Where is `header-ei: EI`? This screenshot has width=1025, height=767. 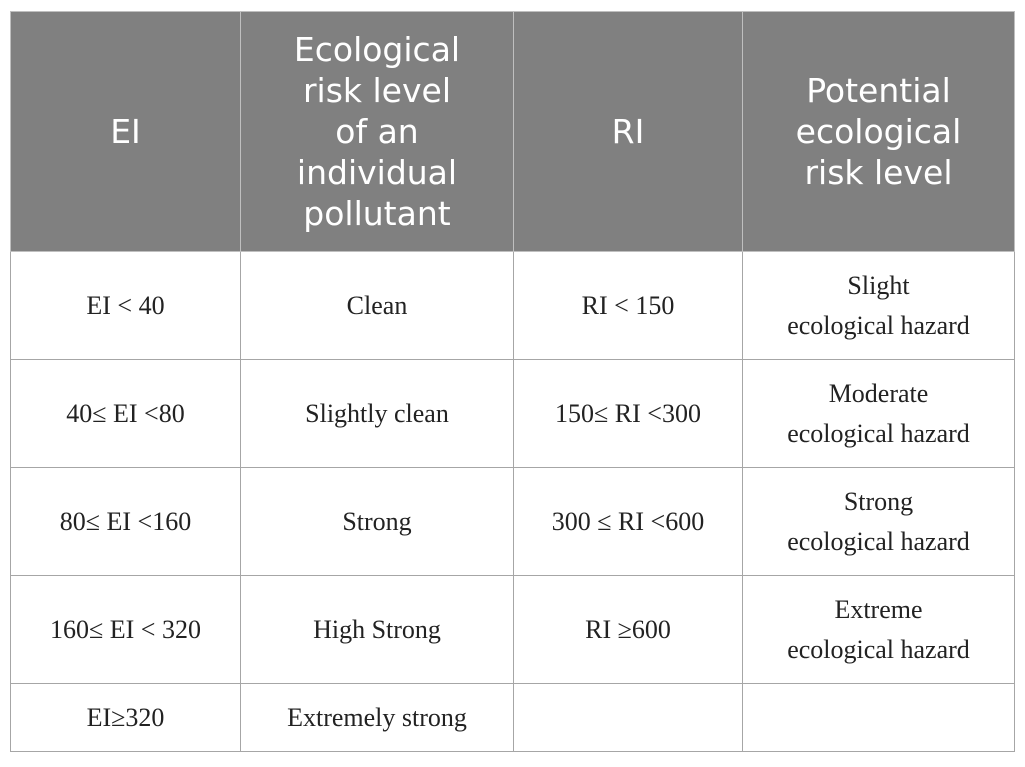
header-ei: EI is located at coordinates (125, 131).